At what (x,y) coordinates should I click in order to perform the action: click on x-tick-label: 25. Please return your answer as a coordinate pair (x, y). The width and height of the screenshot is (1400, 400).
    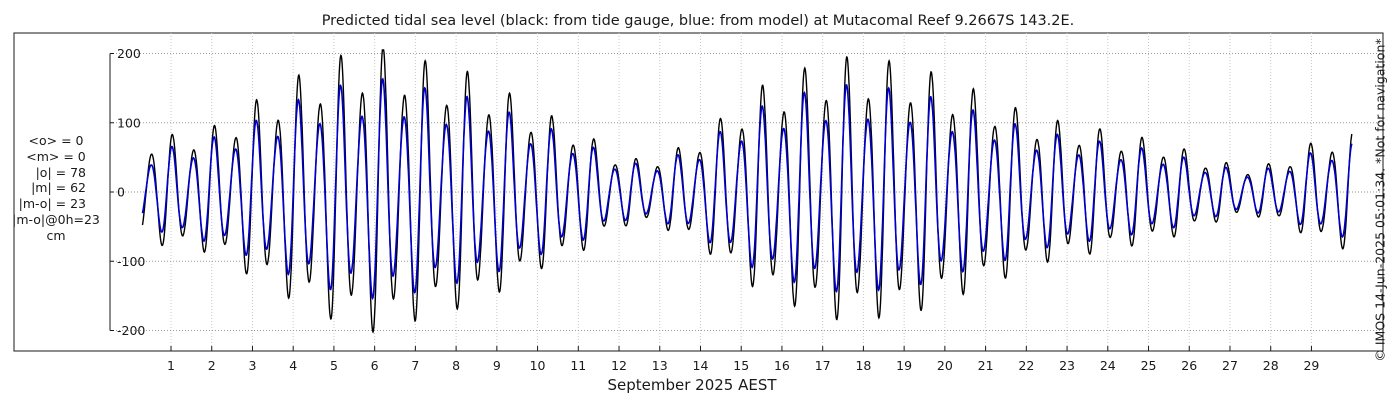
    Looking at the image, I should click on (1149, 365).